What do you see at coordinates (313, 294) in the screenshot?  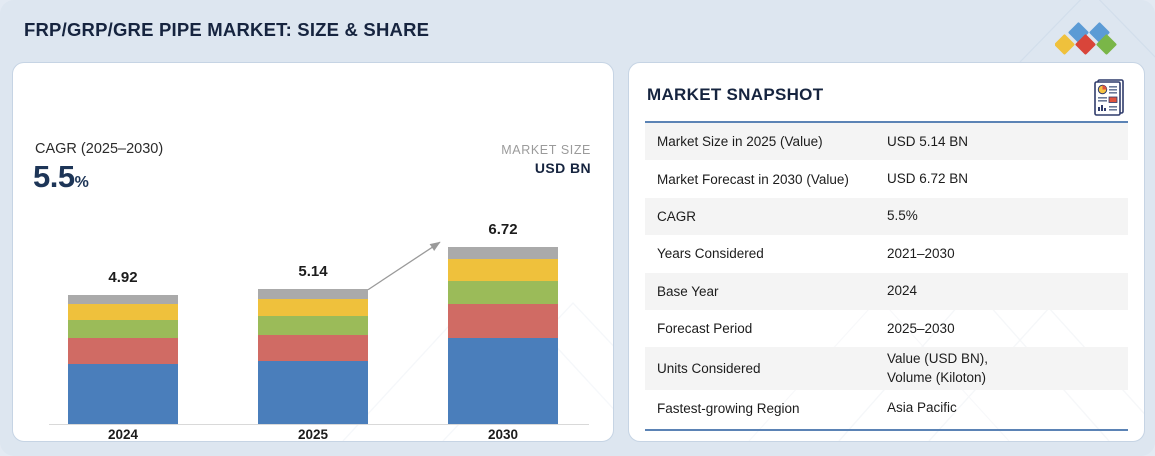 I see `bar-segment-south-america-2025` at bounding box center [313, 294].